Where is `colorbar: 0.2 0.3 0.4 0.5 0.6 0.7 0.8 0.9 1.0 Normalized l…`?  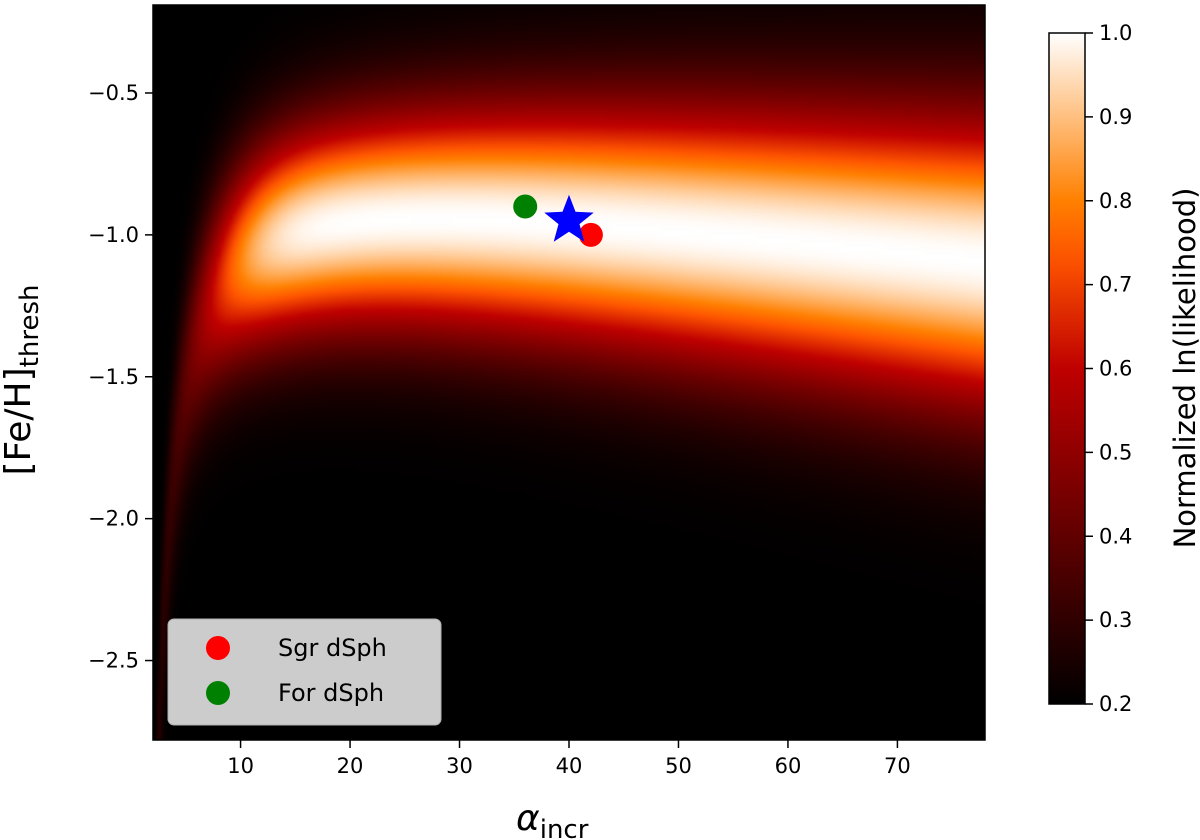
colorbar: 0.2 0.3 0.4 0.5 0.6 0.7 0.8 0.9 1.0 Normalized l… is located at coordinates (1124, 368).